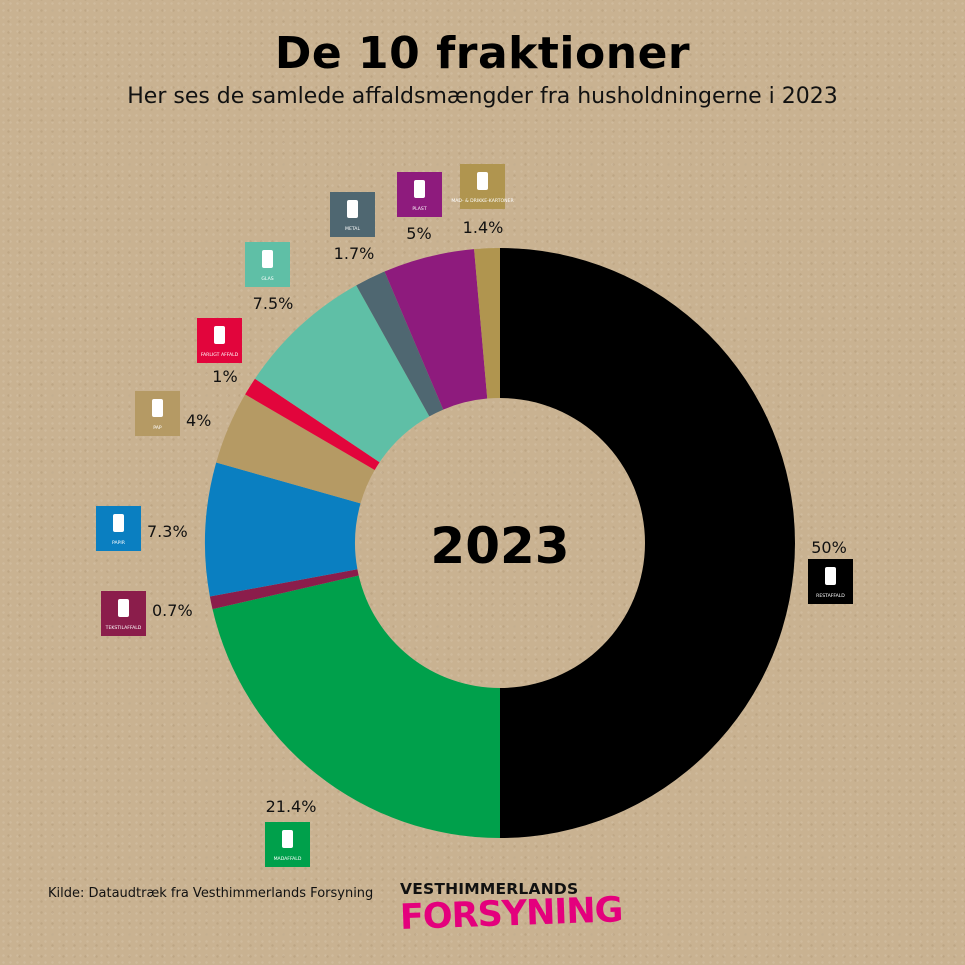 The image size is (965, 965). What do you see at coordinates (287, 844) in the screenshot?
I see `apple-core-icon: MADAFFALD` at bounding box center [287, 844].